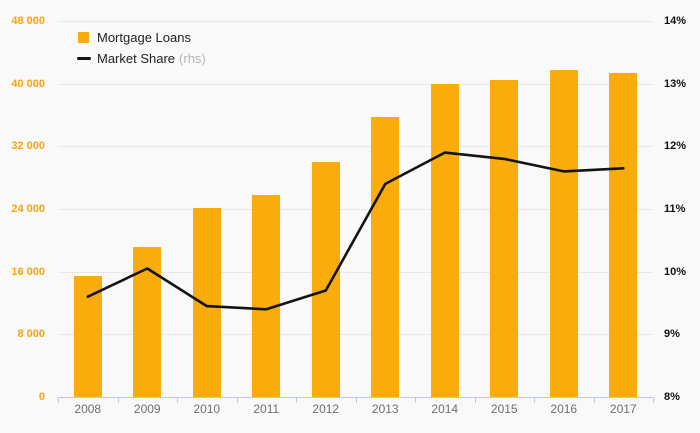  Describe the element at coordinates (266, 295) in the screenshot. I see `bar-2011` at that location.